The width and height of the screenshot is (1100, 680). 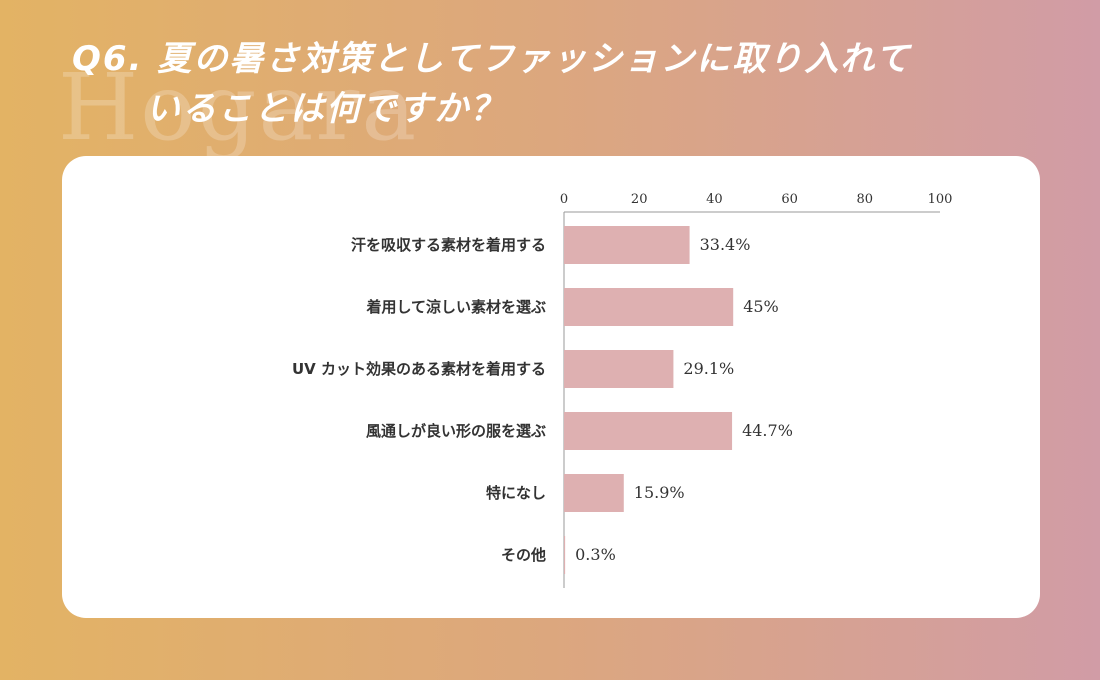 I want to click on chart-title: Q6. 夏の暑さ対策としてファッションに取り入れて いることは何ですか？, so click(x=562, y=84).